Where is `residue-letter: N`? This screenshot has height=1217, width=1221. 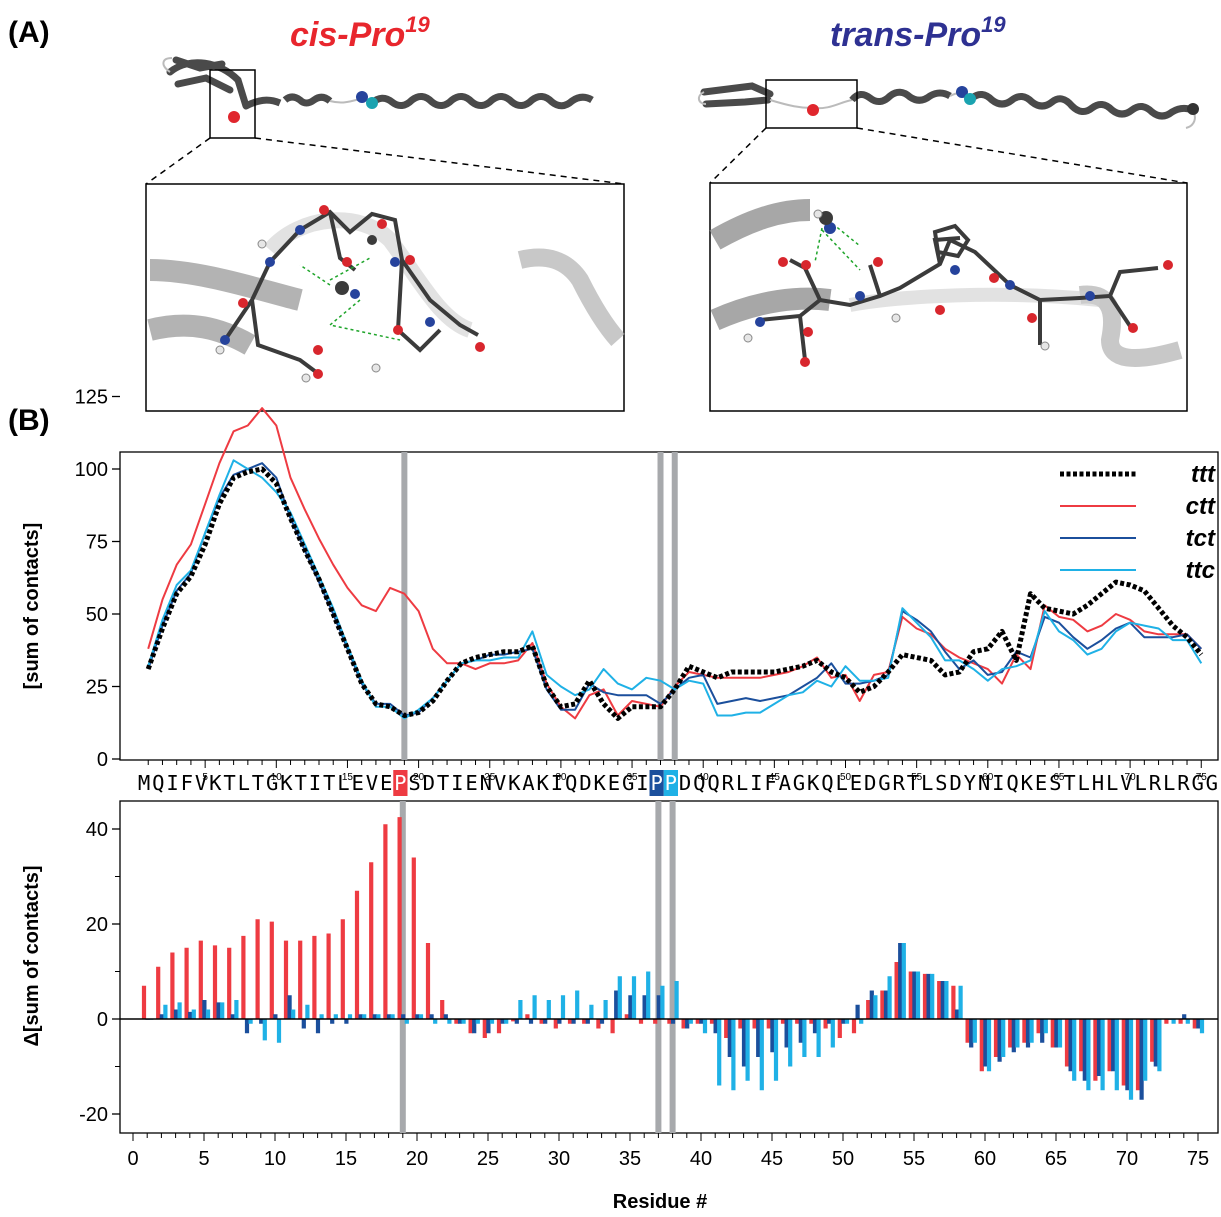
residue-letter: N is located at coordinates (984, 783).